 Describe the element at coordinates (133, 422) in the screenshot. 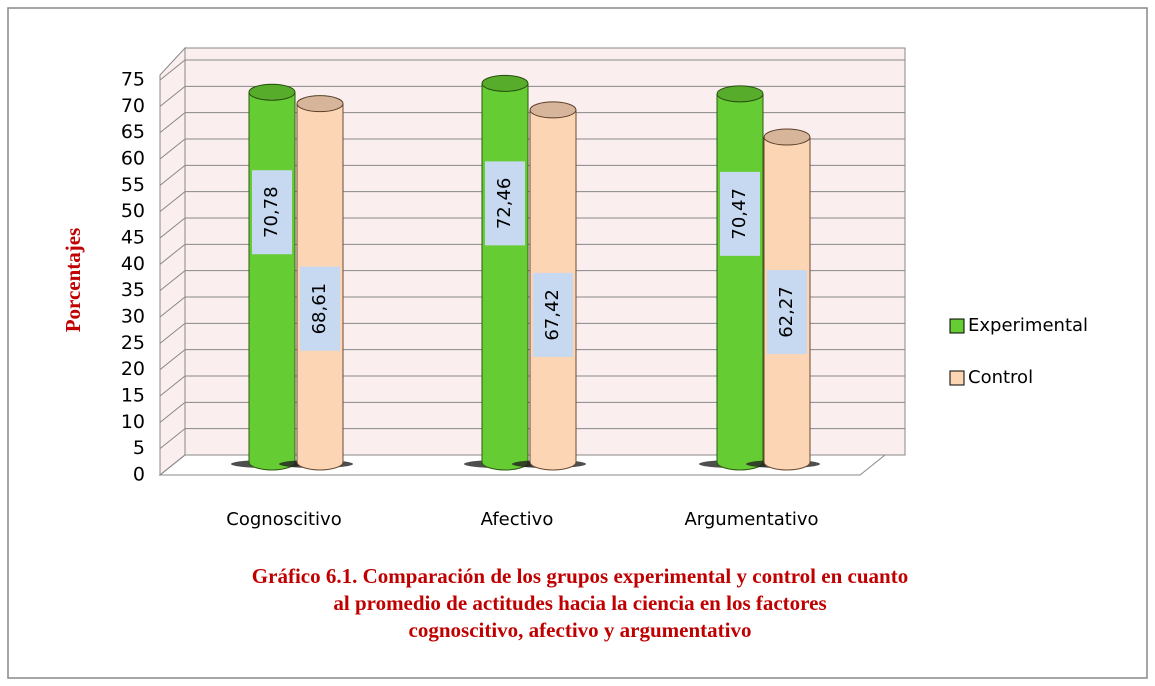

I see `y-tick-label: 10` at that location.